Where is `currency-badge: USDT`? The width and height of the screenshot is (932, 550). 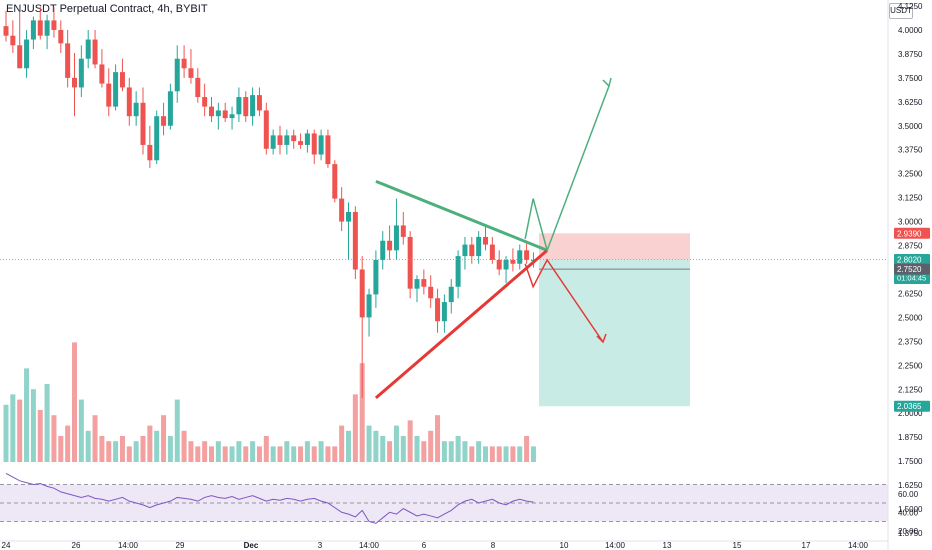
currency-badge: USDT is located at coordinates (901, 11).